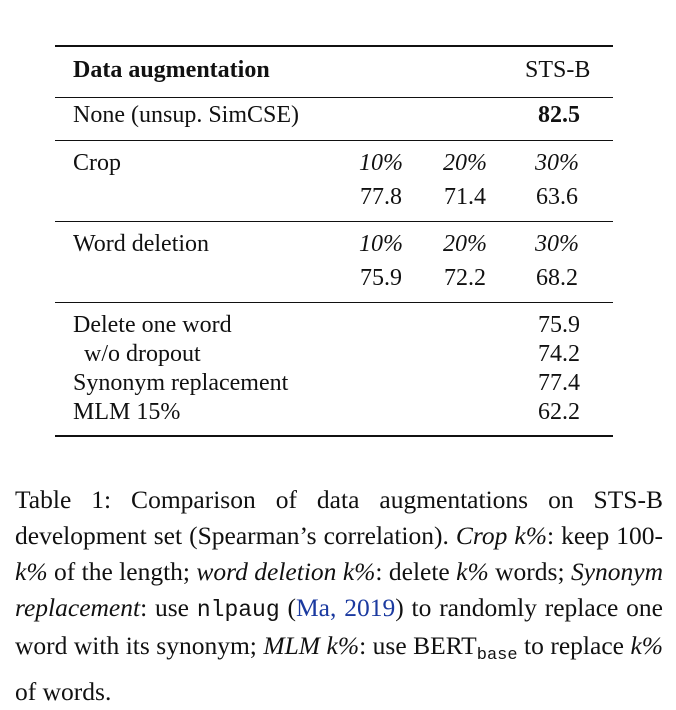 The width and height of the screenshot is (676, 710). I want to click on word-deletion-level: 30%, so click(557, 244).